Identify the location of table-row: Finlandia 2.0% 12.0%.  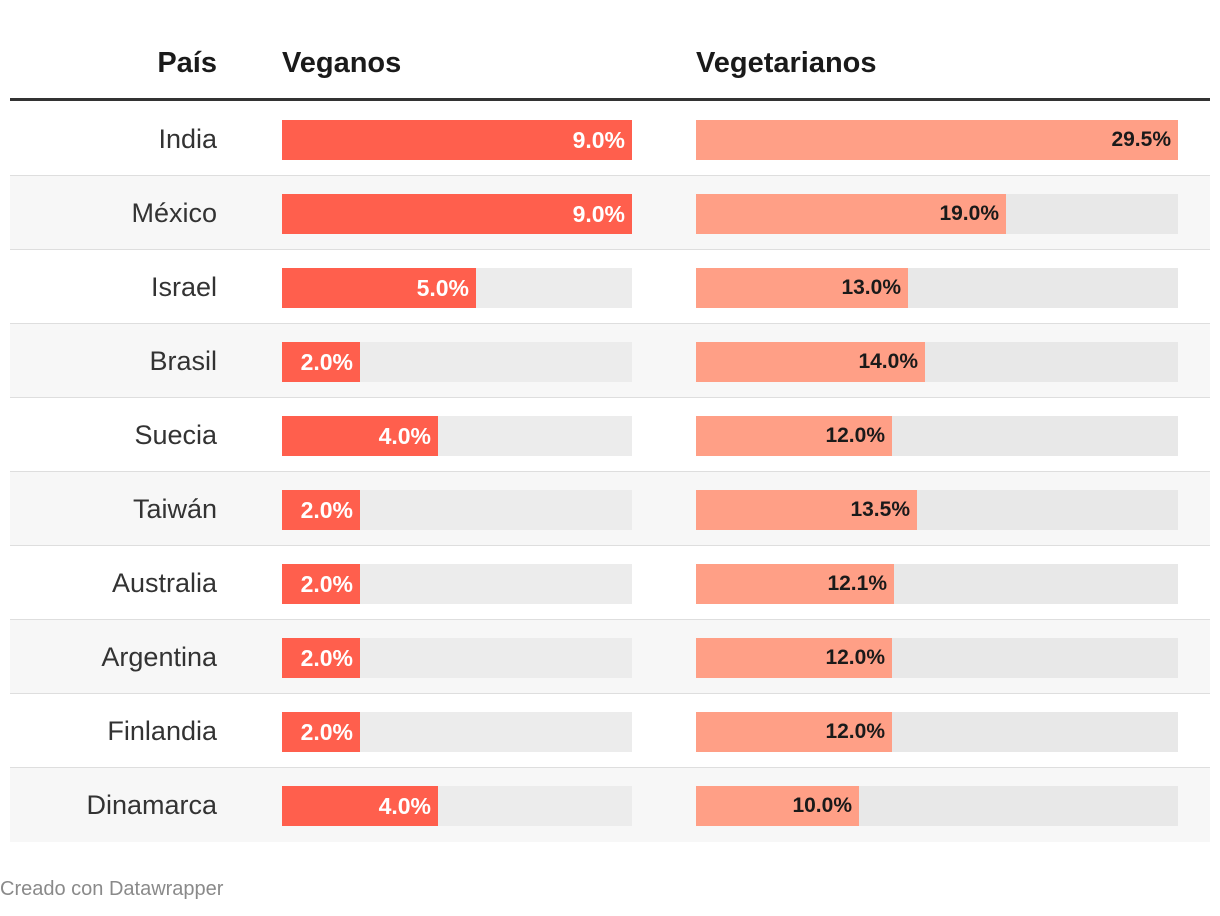
(610, 731).